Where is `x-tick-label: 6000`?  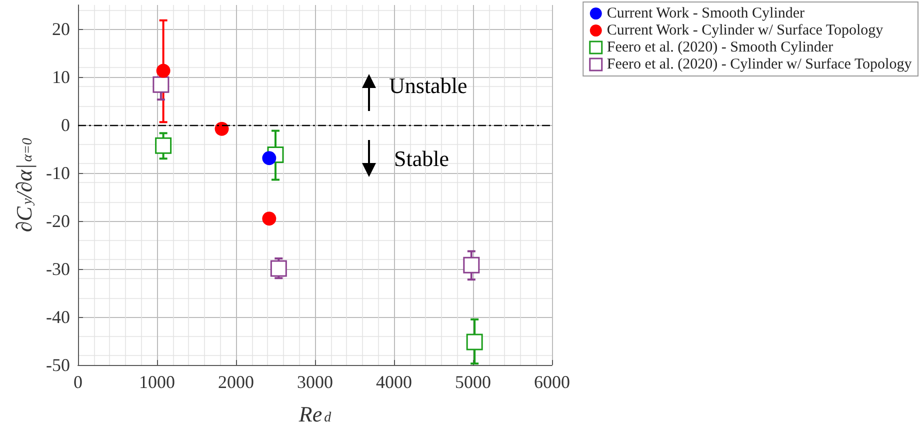 x-tick-label: 6000 is located at coordinates (552, 382).